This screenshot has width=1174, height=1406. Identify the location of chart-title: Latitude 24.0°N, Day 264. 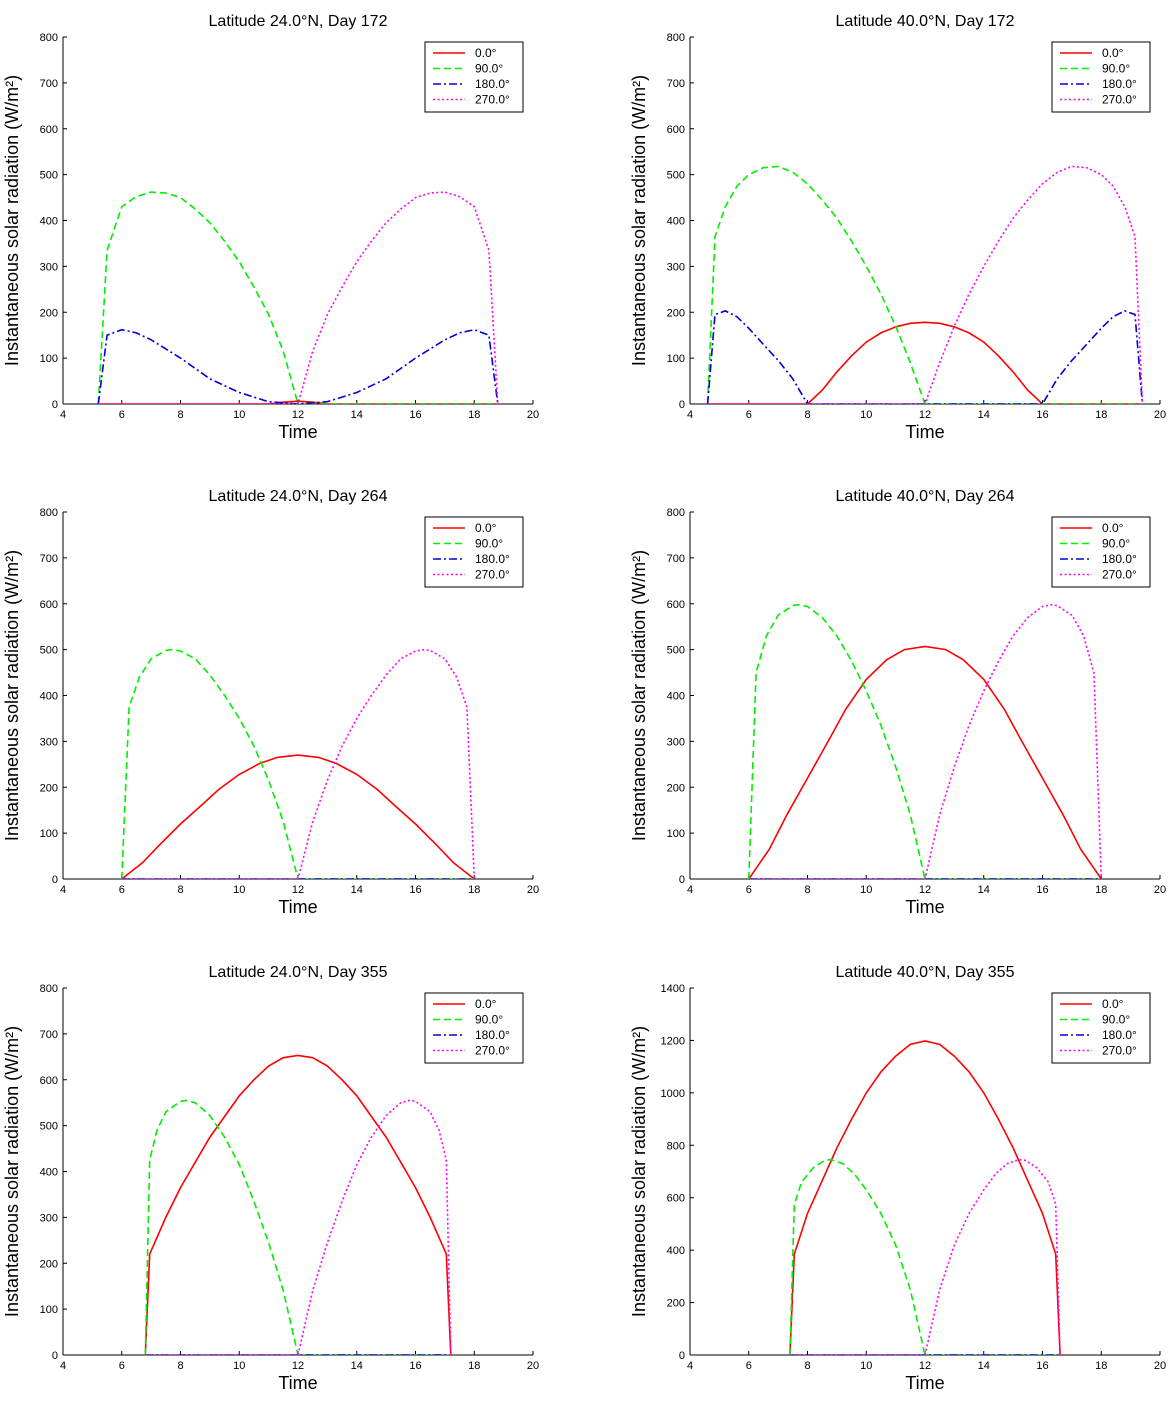
(298, 496).